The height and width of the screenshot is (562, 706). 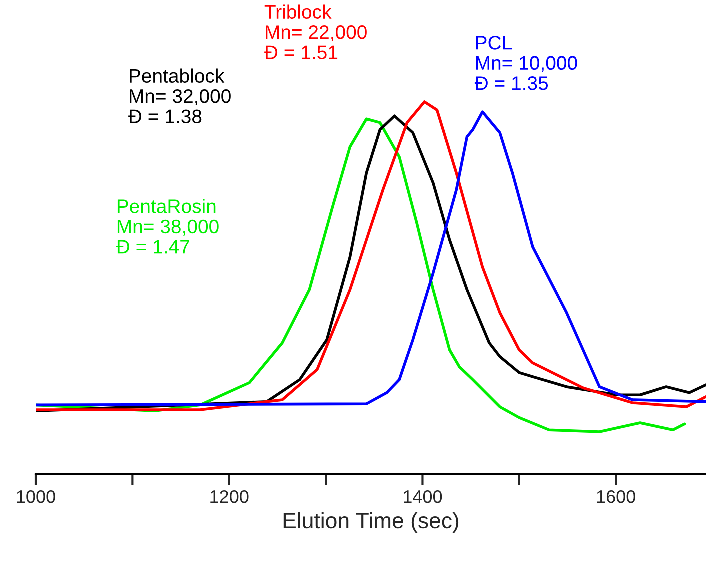 I want to click on x-tick-label: 1200, so click(x=229, y=497).